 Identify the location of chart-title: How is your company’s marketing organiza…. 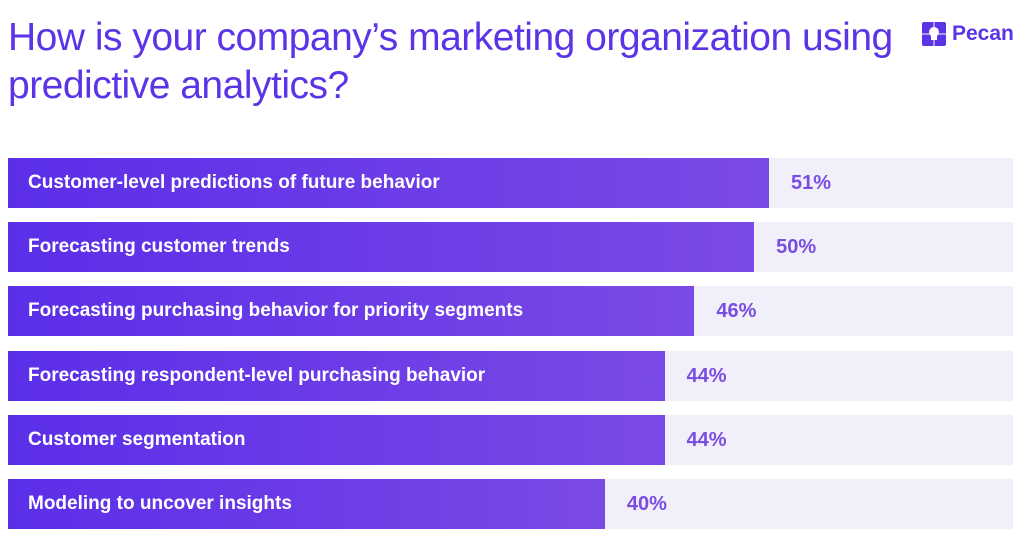
(450, 61).